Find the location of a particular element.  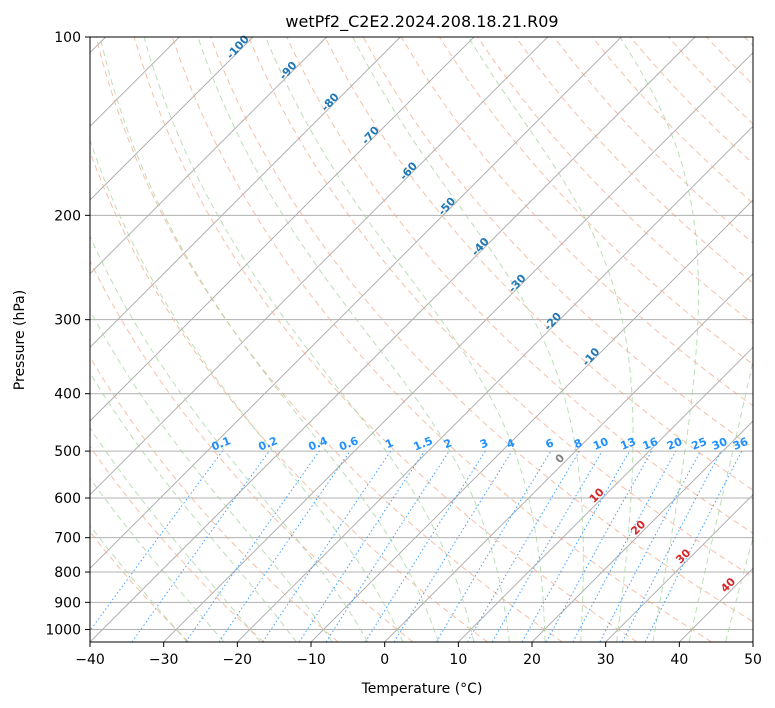

y-axis-label: Pressure (hPa) is located at coordinates (20, 340).